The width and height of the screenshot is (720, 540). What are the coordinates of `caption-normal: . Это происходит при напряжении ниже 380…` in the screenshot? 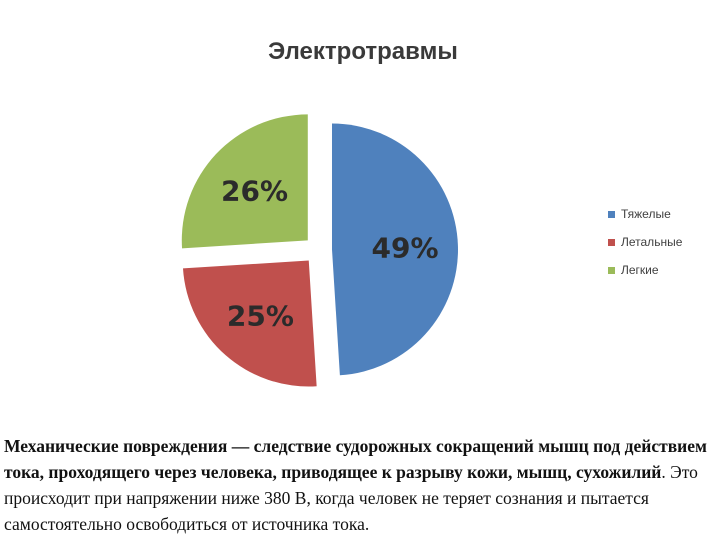 It's located at (351, 498).